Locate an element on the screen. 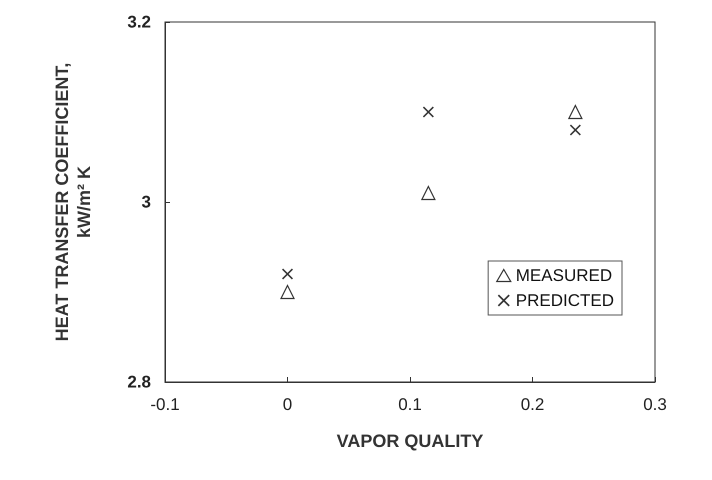 The image size is (712, 480). x-tick-label: 0.1 is located at coordinates (410, 404).